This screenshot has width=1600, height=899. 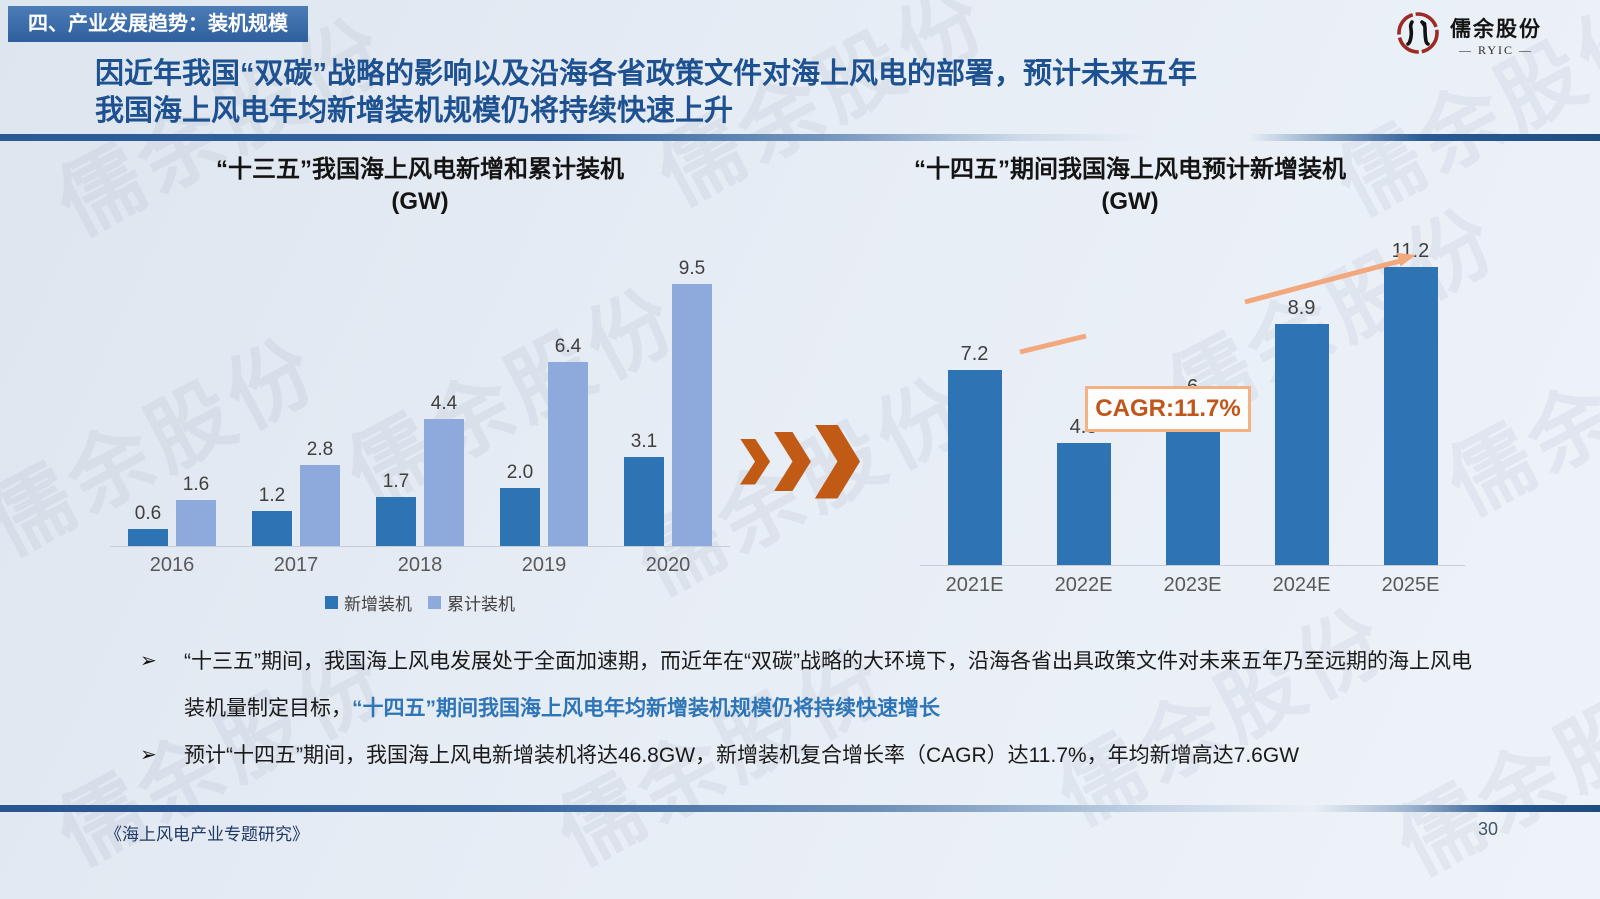 I want to click on bar-with-label: 6.4, so click(x=568, y=402).